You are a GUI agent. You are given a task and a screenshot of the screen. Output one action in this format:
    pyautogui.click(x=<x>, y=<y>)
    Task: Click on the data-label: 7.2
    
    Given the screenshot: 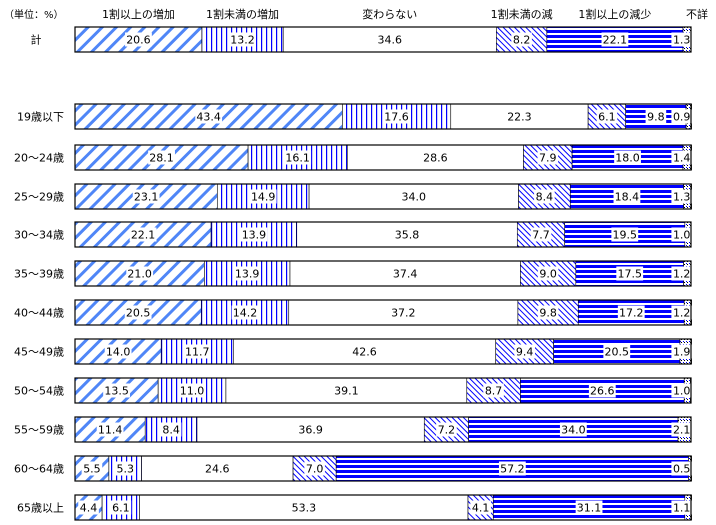 What is the action you would take?
    pyautogui.click(x=447, y=430)
    